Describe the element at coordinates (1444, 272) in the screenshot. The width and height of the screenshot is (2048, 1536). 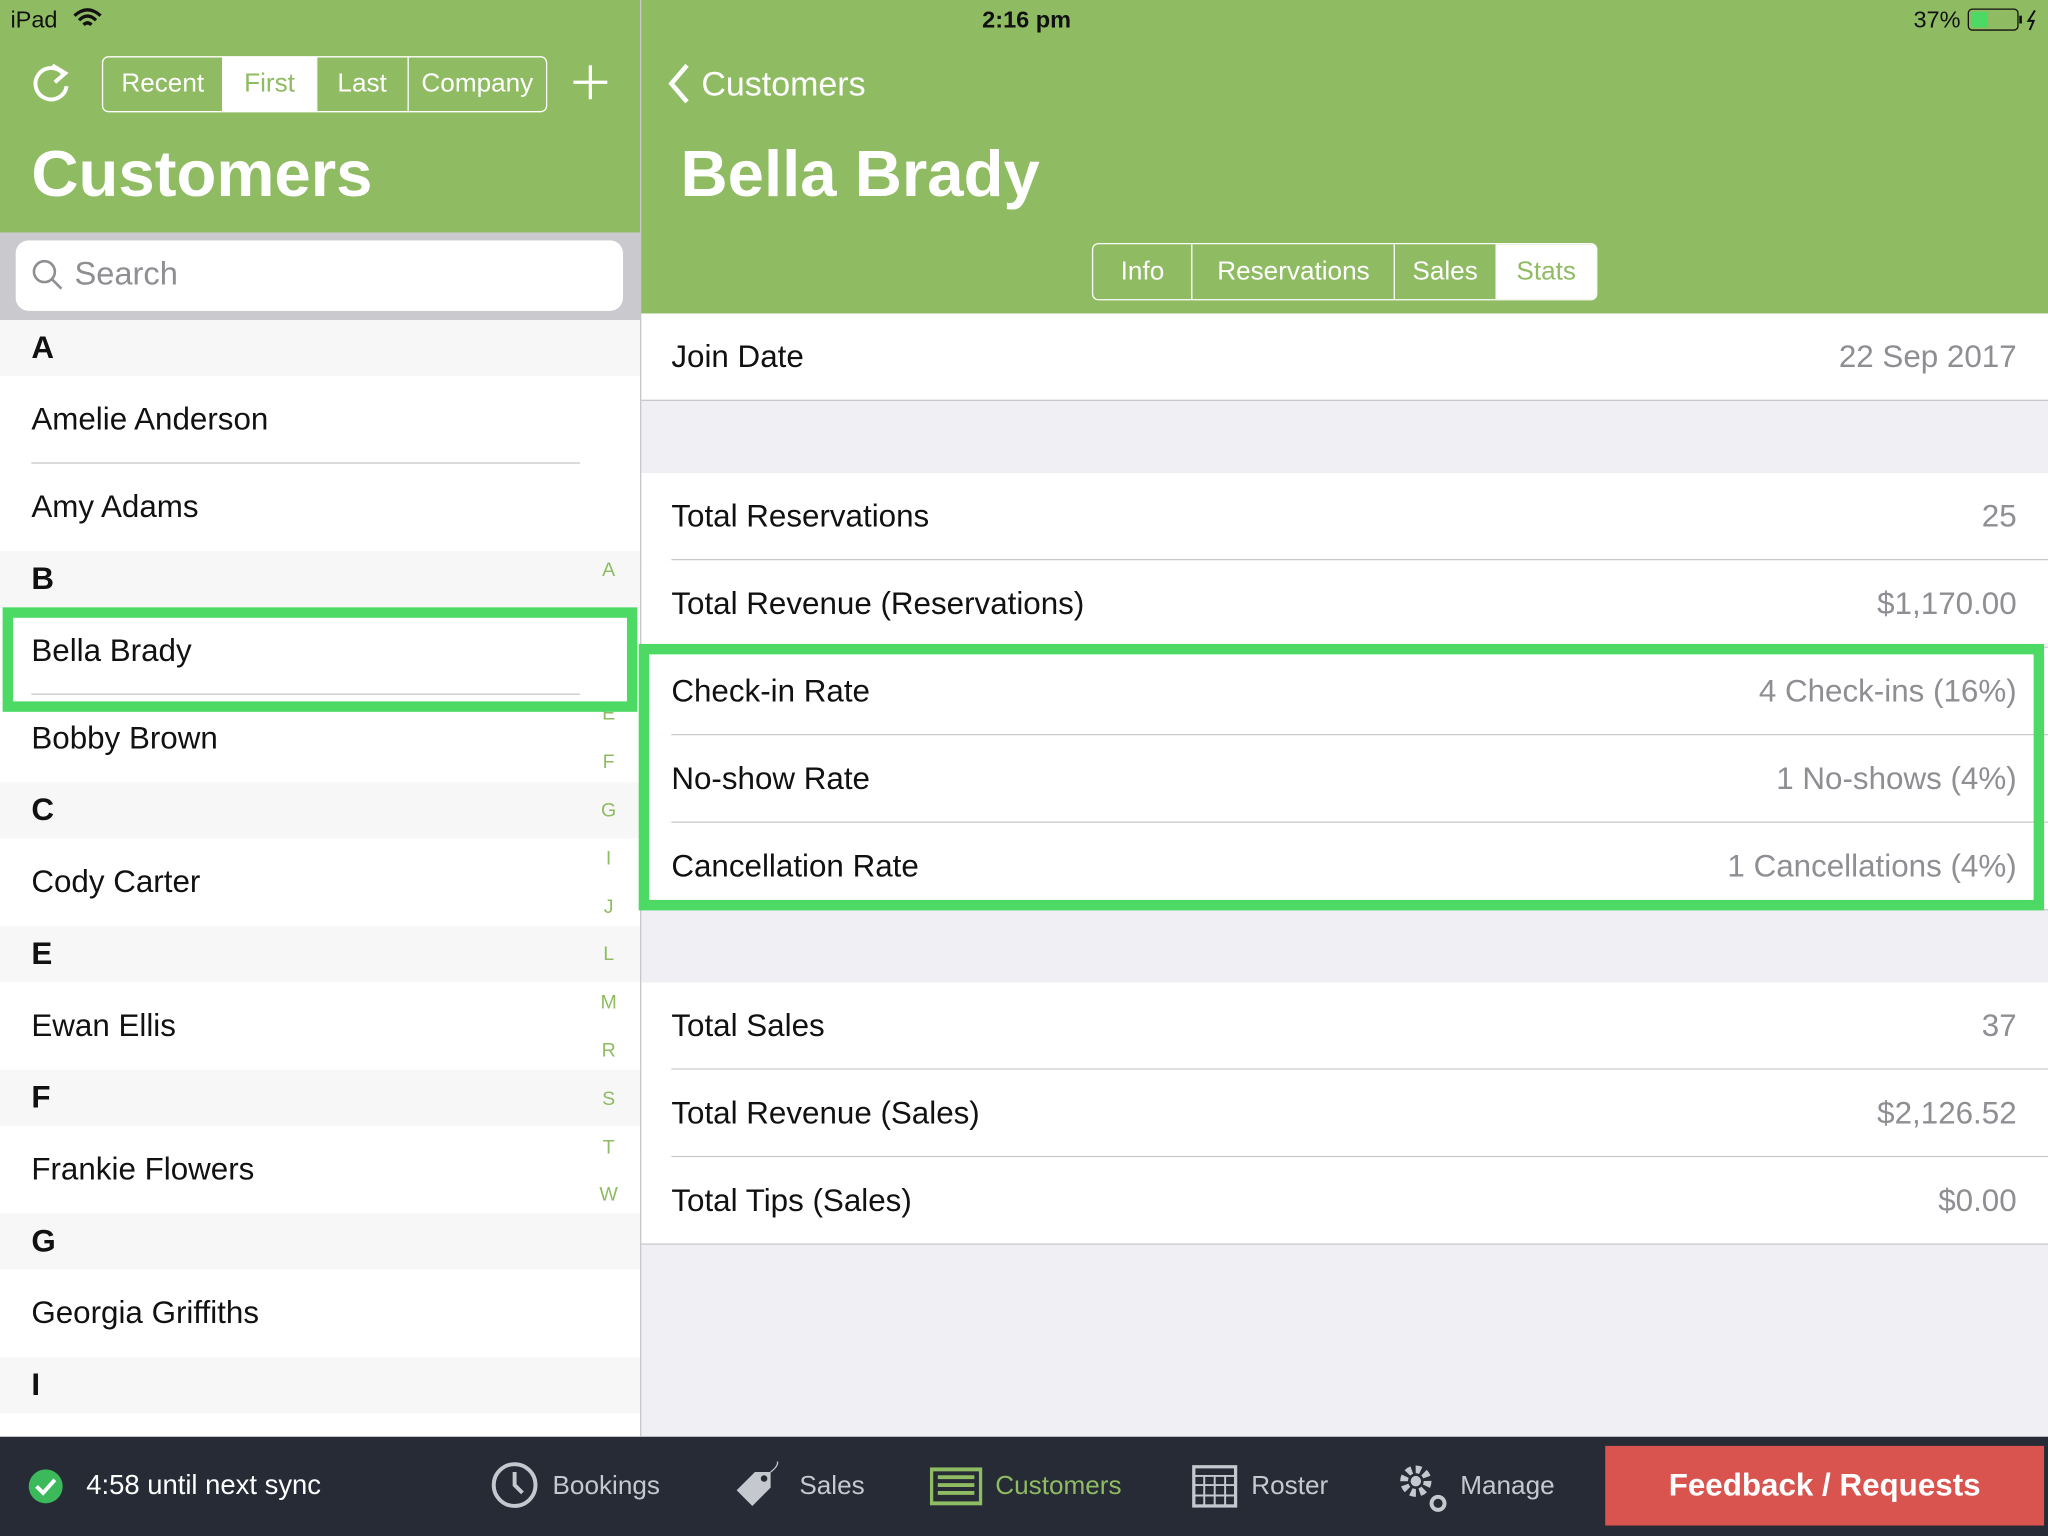
I see `detail-tab: Sales` at that location.